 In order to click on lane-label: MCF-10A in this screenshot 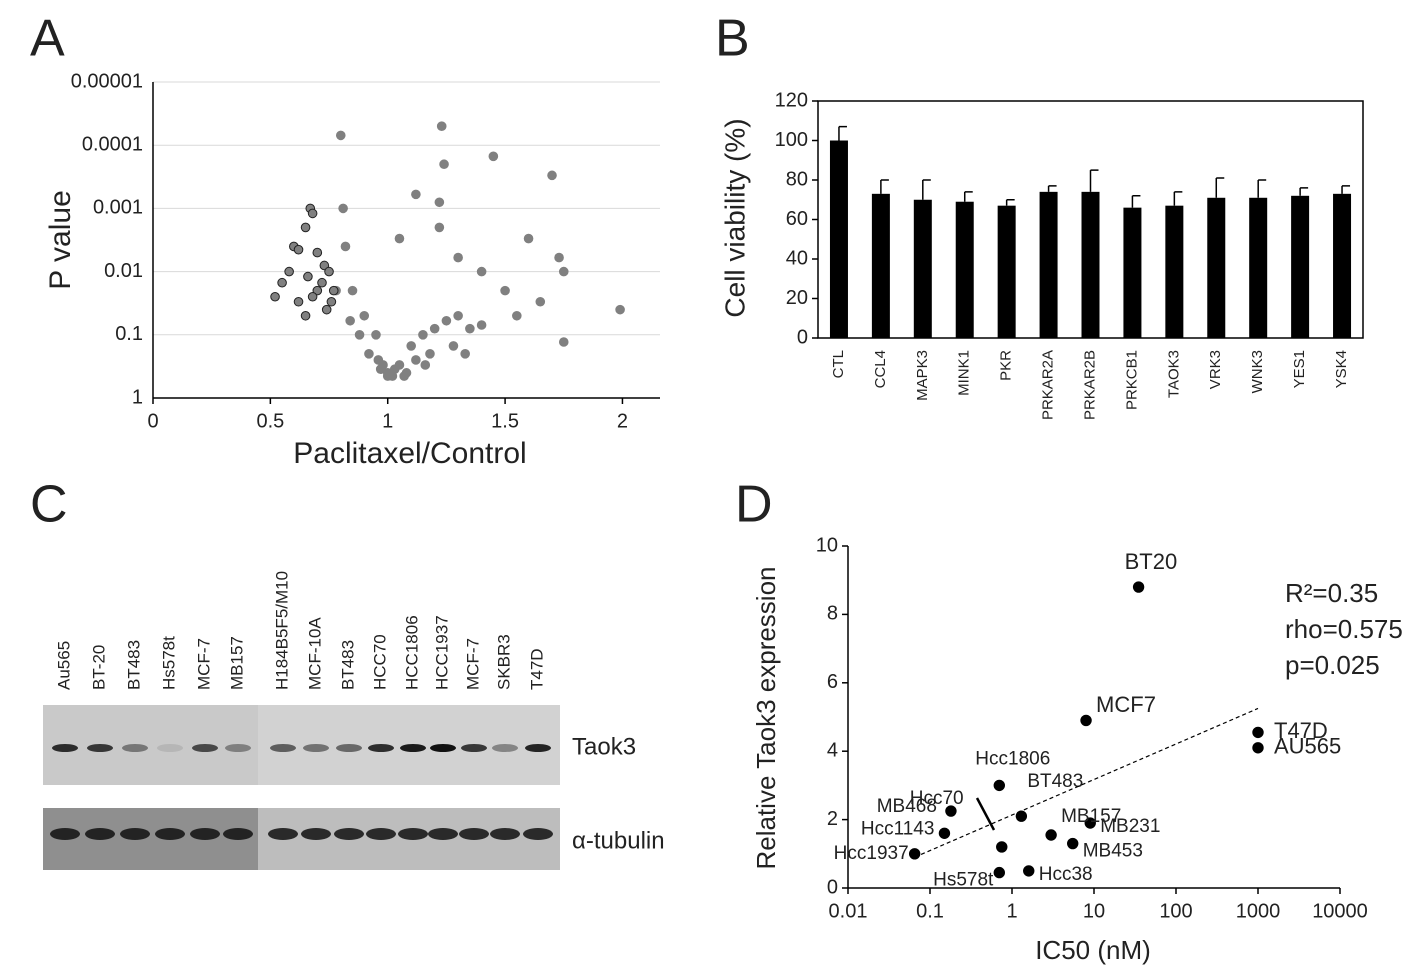, I will do `click(314, 653)`.